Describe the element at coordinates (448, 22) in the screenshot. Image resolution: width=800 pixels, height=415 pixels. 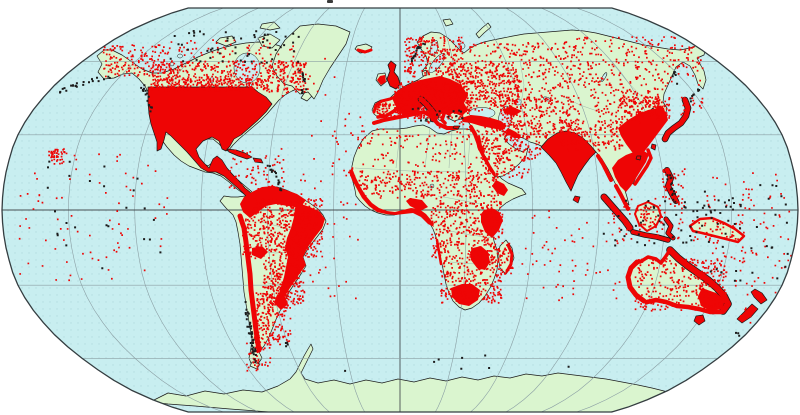
I see `land-svalbard` at that location.